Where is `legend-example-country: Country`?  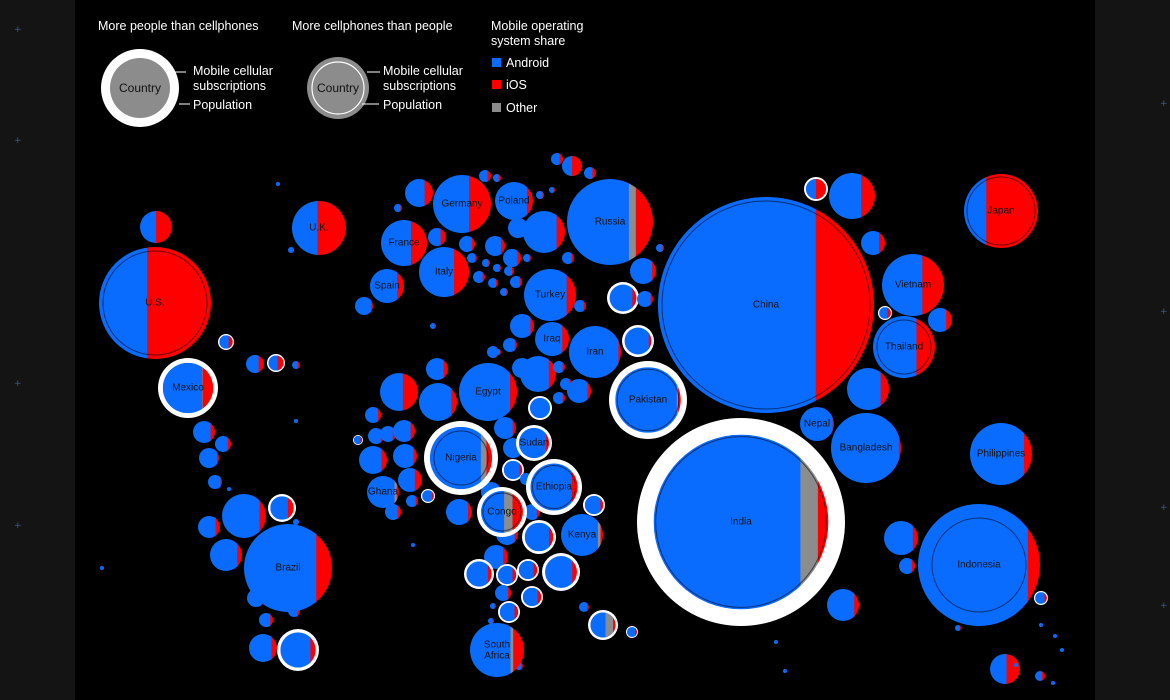
legend-example-country: Country is located at coordinates (338, 88).